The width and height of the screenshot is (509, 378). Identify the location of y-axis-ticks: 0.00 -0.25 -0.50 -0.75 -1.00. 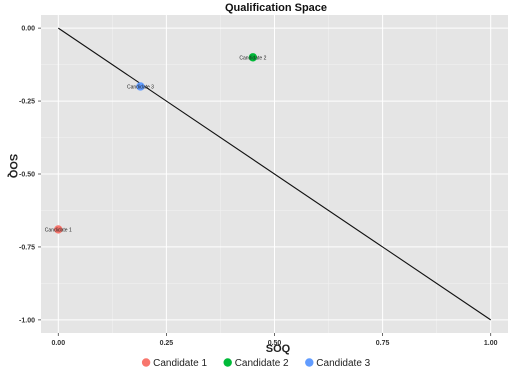
(30, 175).